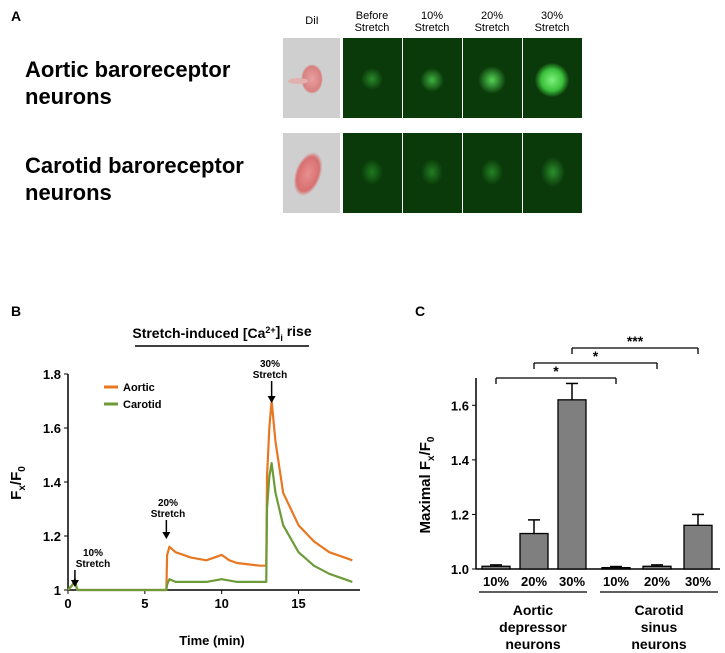 This screenshot has width=725, height=653. Describe the element at coordinates (168, 503) in the screenshot. I see `annotation-20-line1: 20%` at that location.